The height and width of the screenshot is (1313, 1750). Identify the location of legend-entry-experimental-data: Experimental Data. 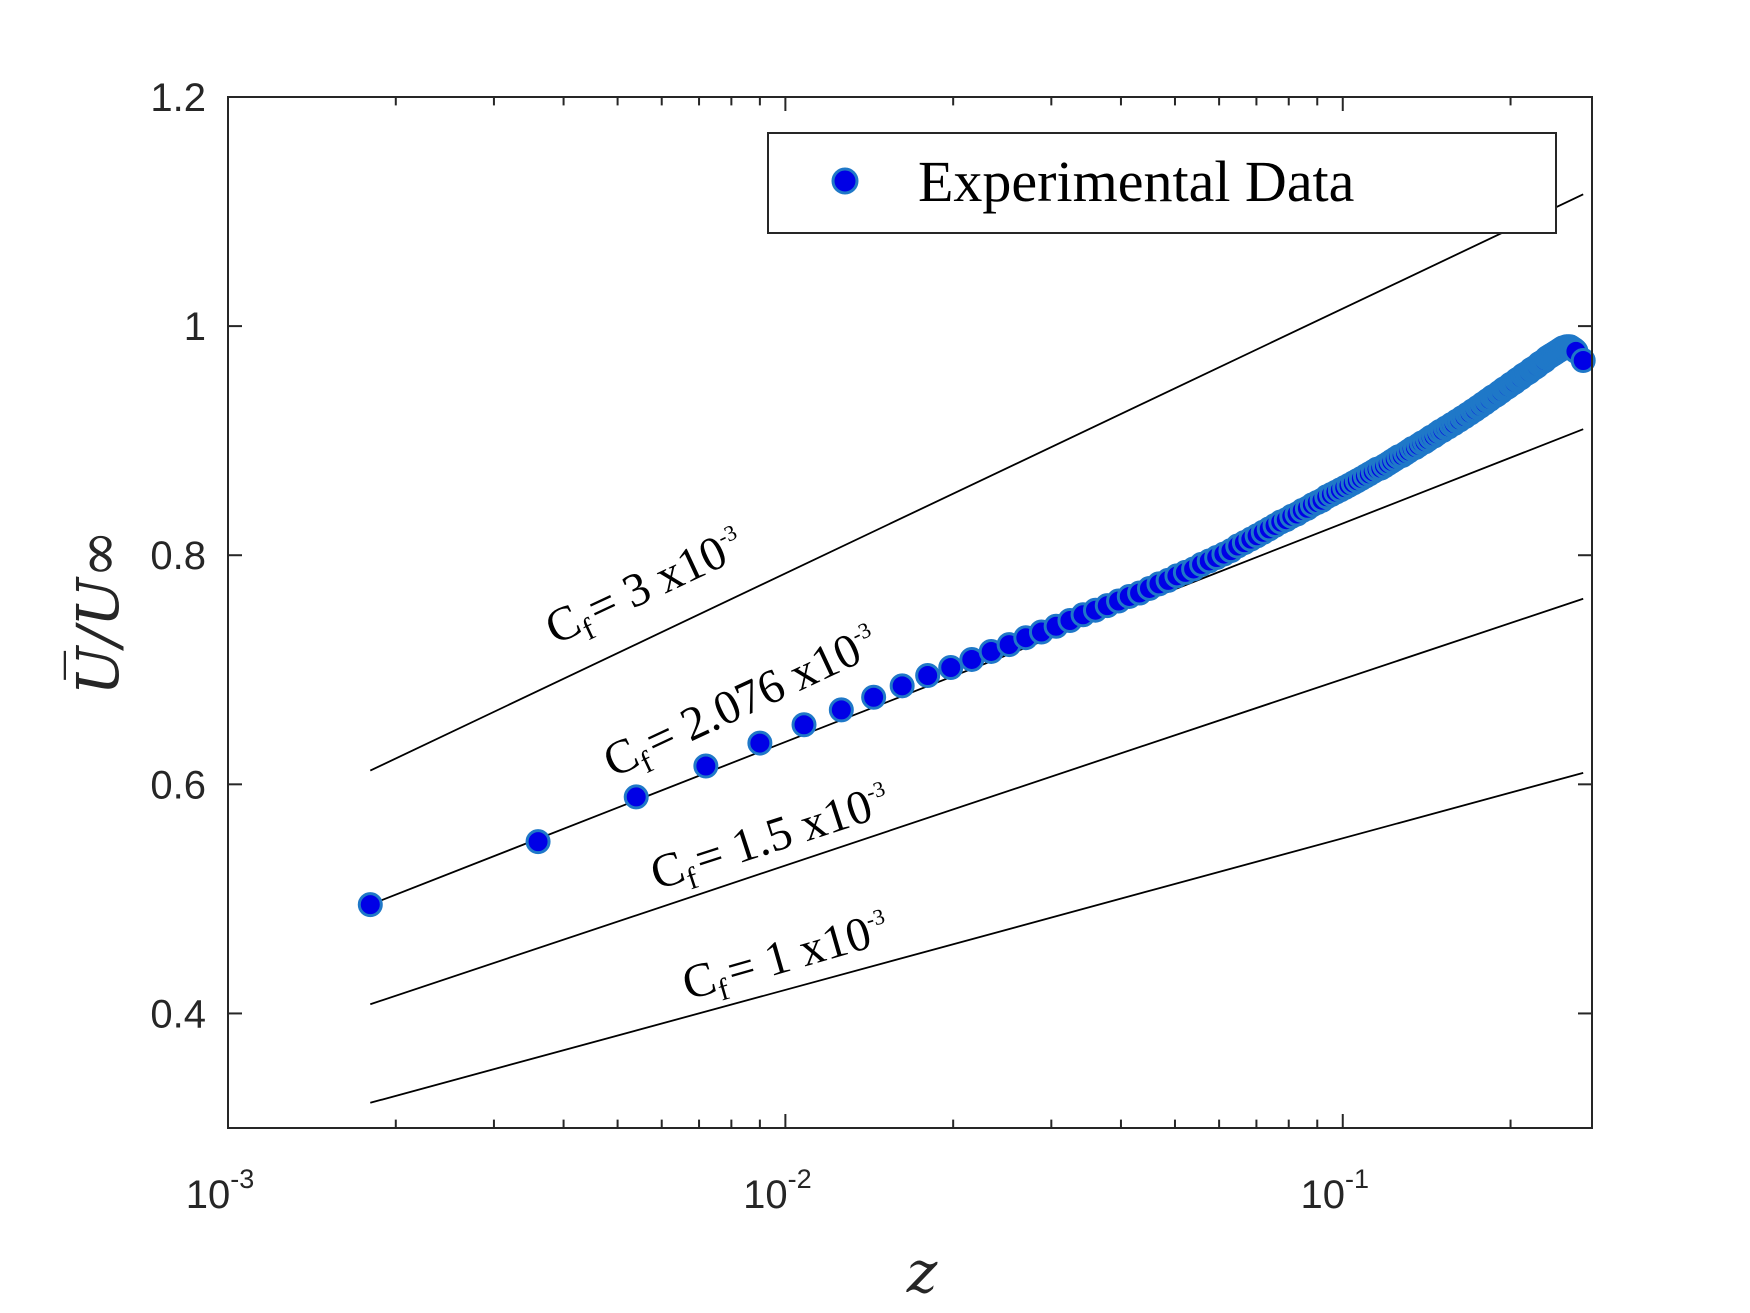
(1136, 181).